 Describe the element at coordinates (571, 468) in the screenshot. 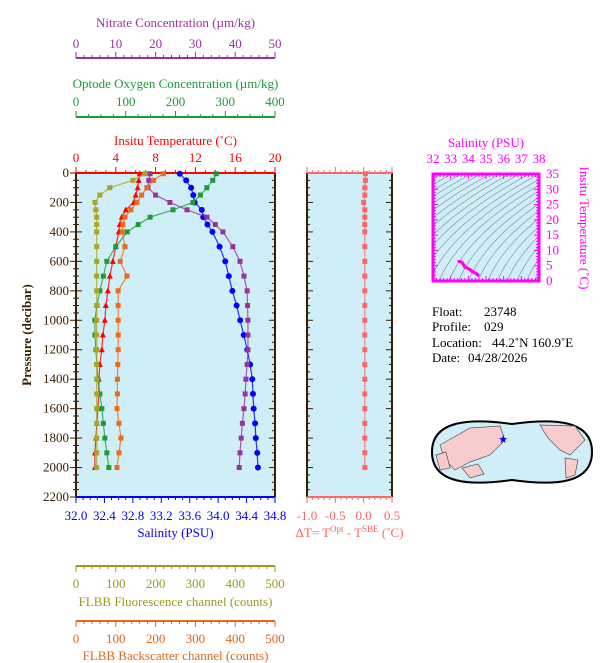

I see `south-america-landmass` at that location.